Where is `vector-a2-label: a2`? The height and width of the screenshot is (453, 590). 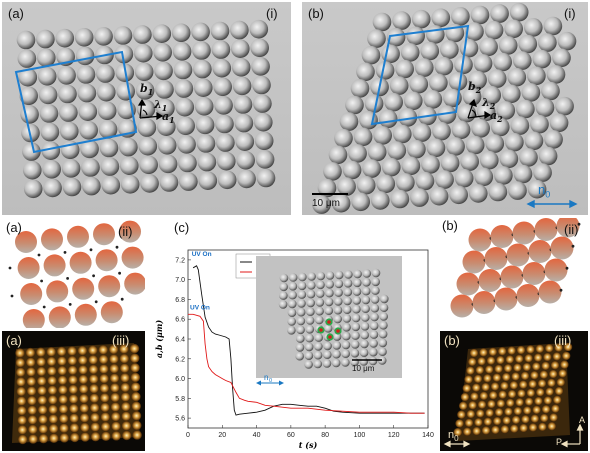
vector-a2-label: a2 is located at coordinates (496, 117).